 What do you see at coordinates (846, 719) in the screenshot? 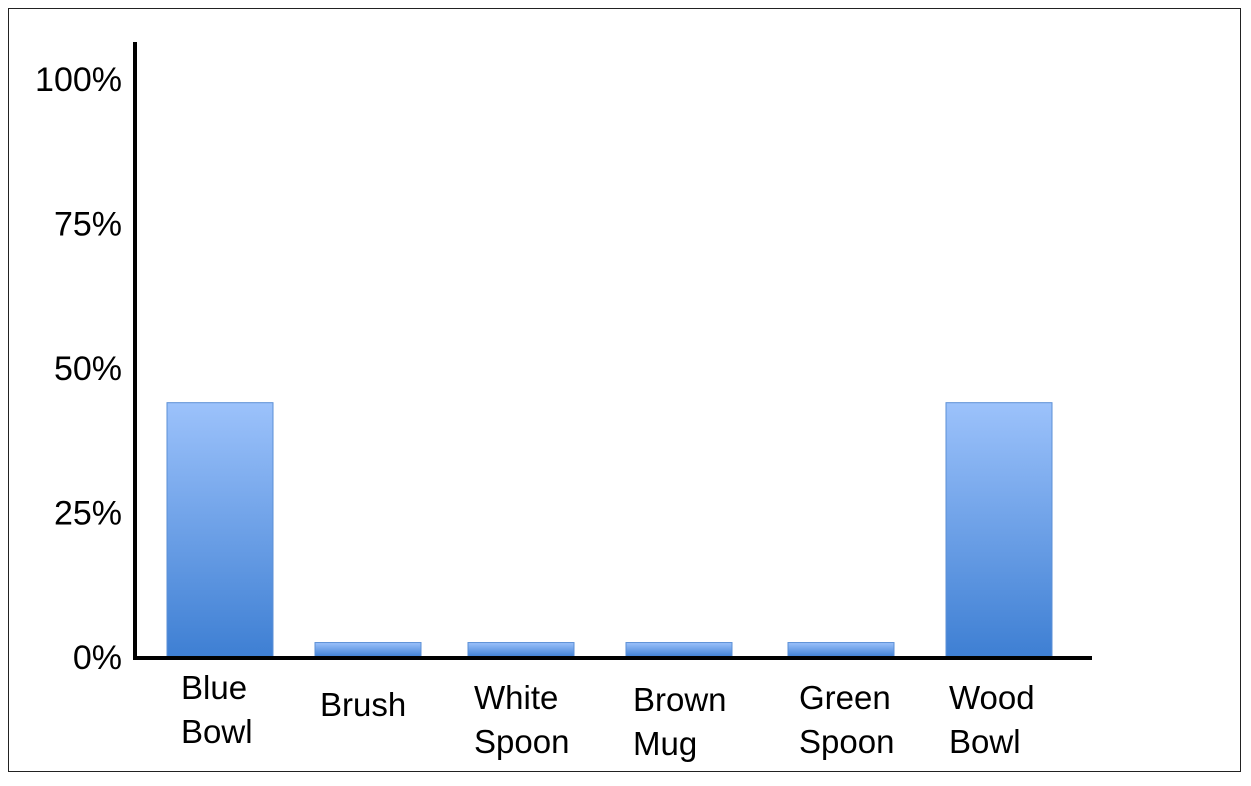
I see `x-category-label: Green Spoon` at bounding box center [846, 719].